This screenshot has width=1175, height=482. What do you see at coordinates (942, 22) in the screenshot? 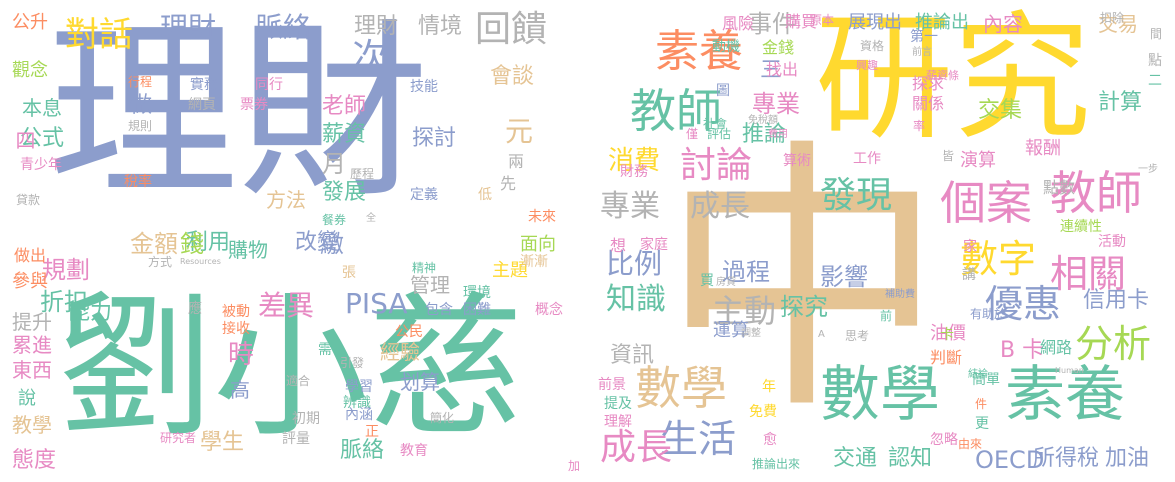
I see `word-78: 推論出` at bounding box center [942, 22].